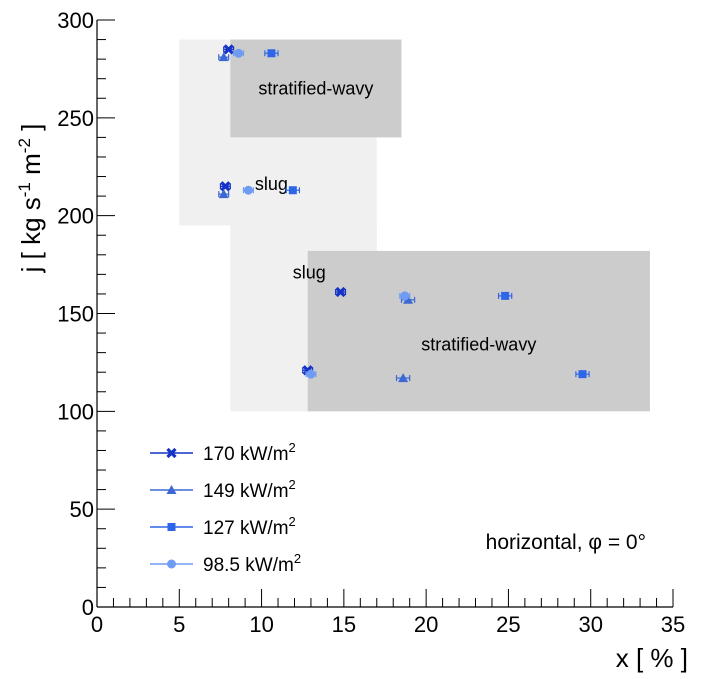  I want to click on region-label-2: slug, so click(309, 272).